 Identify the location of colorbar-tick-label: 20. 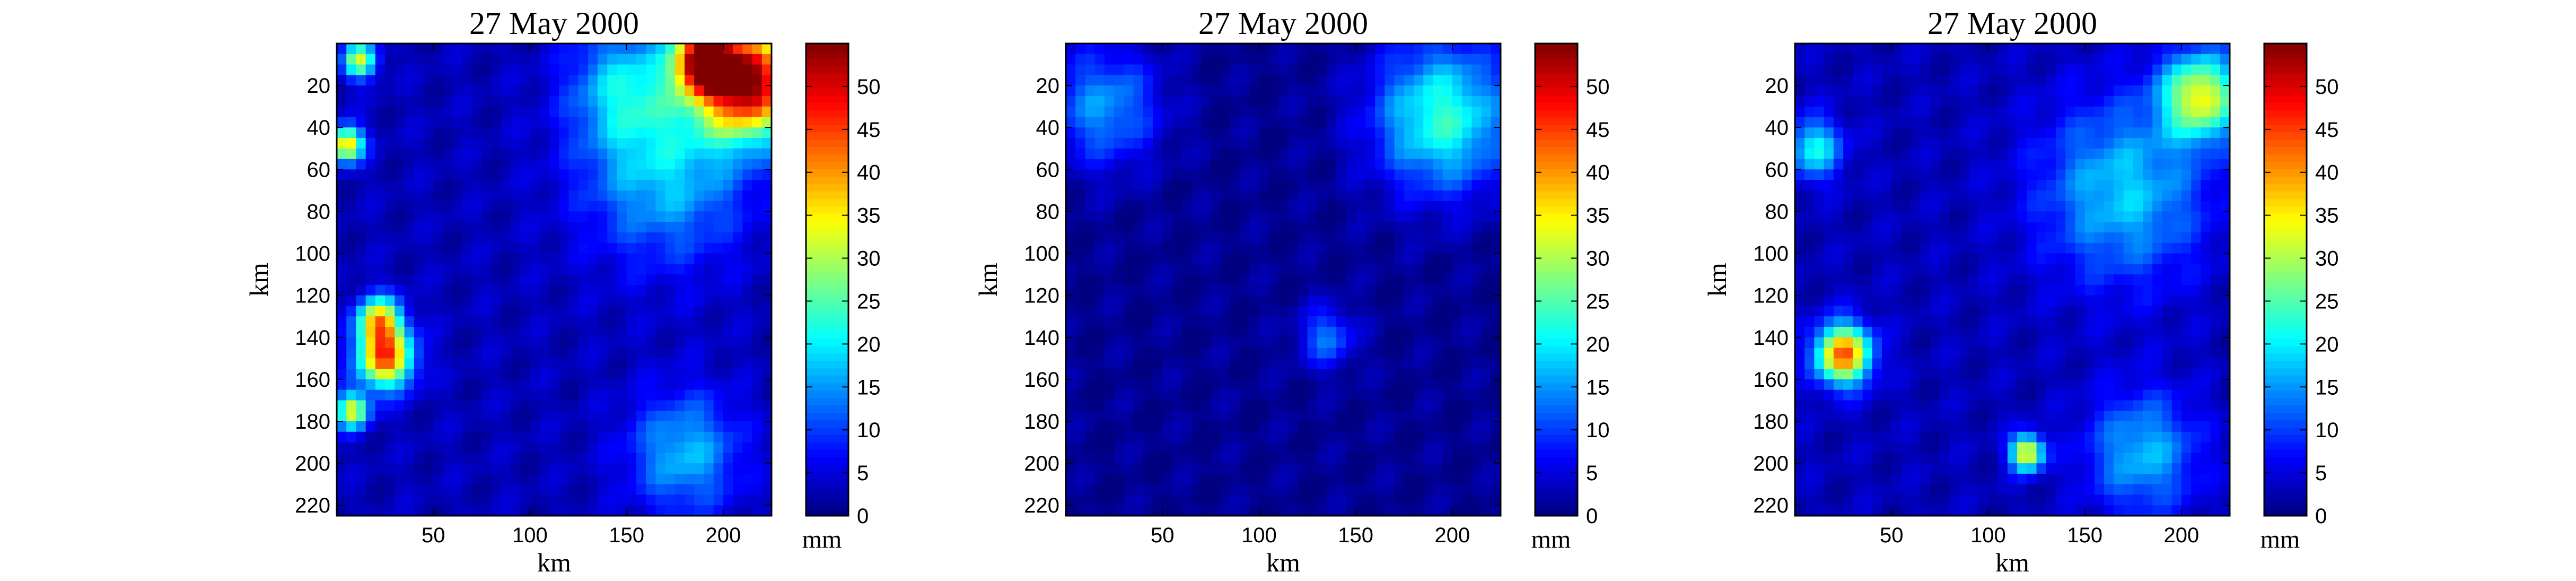
(869, 344).